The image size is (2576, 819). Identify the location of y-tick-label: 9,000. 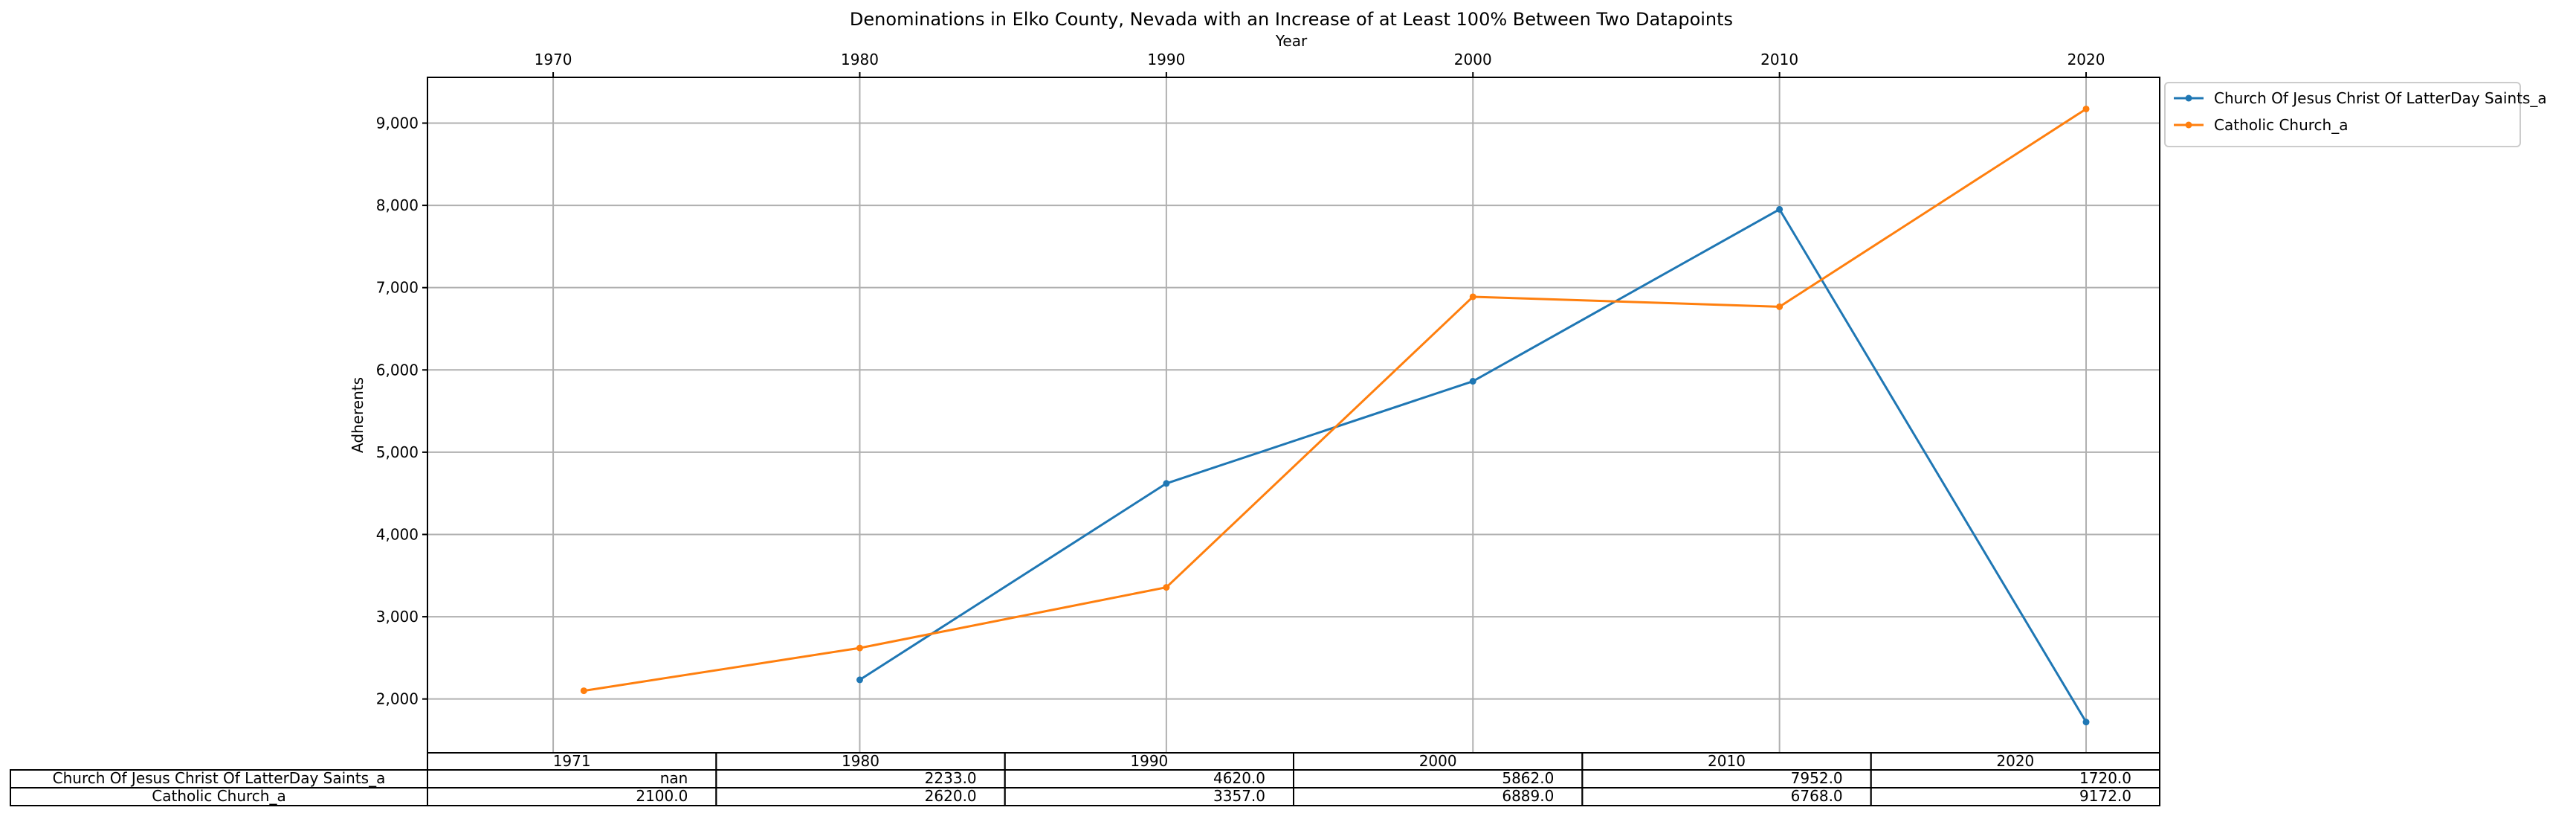
(397, 123).